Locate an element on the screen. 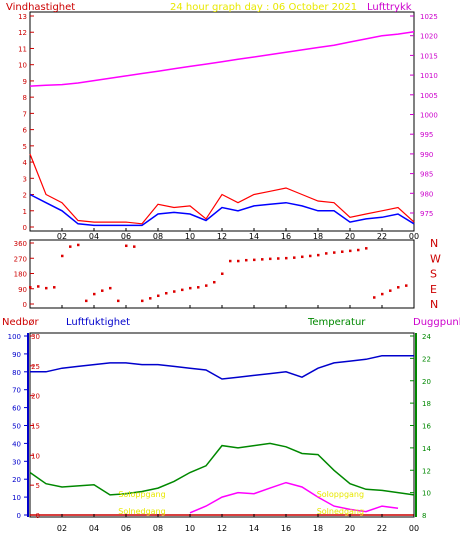 The height and width of the screenshot is (543, 460). x-tick-label-top: 14 is located at coordinates (254, 236).